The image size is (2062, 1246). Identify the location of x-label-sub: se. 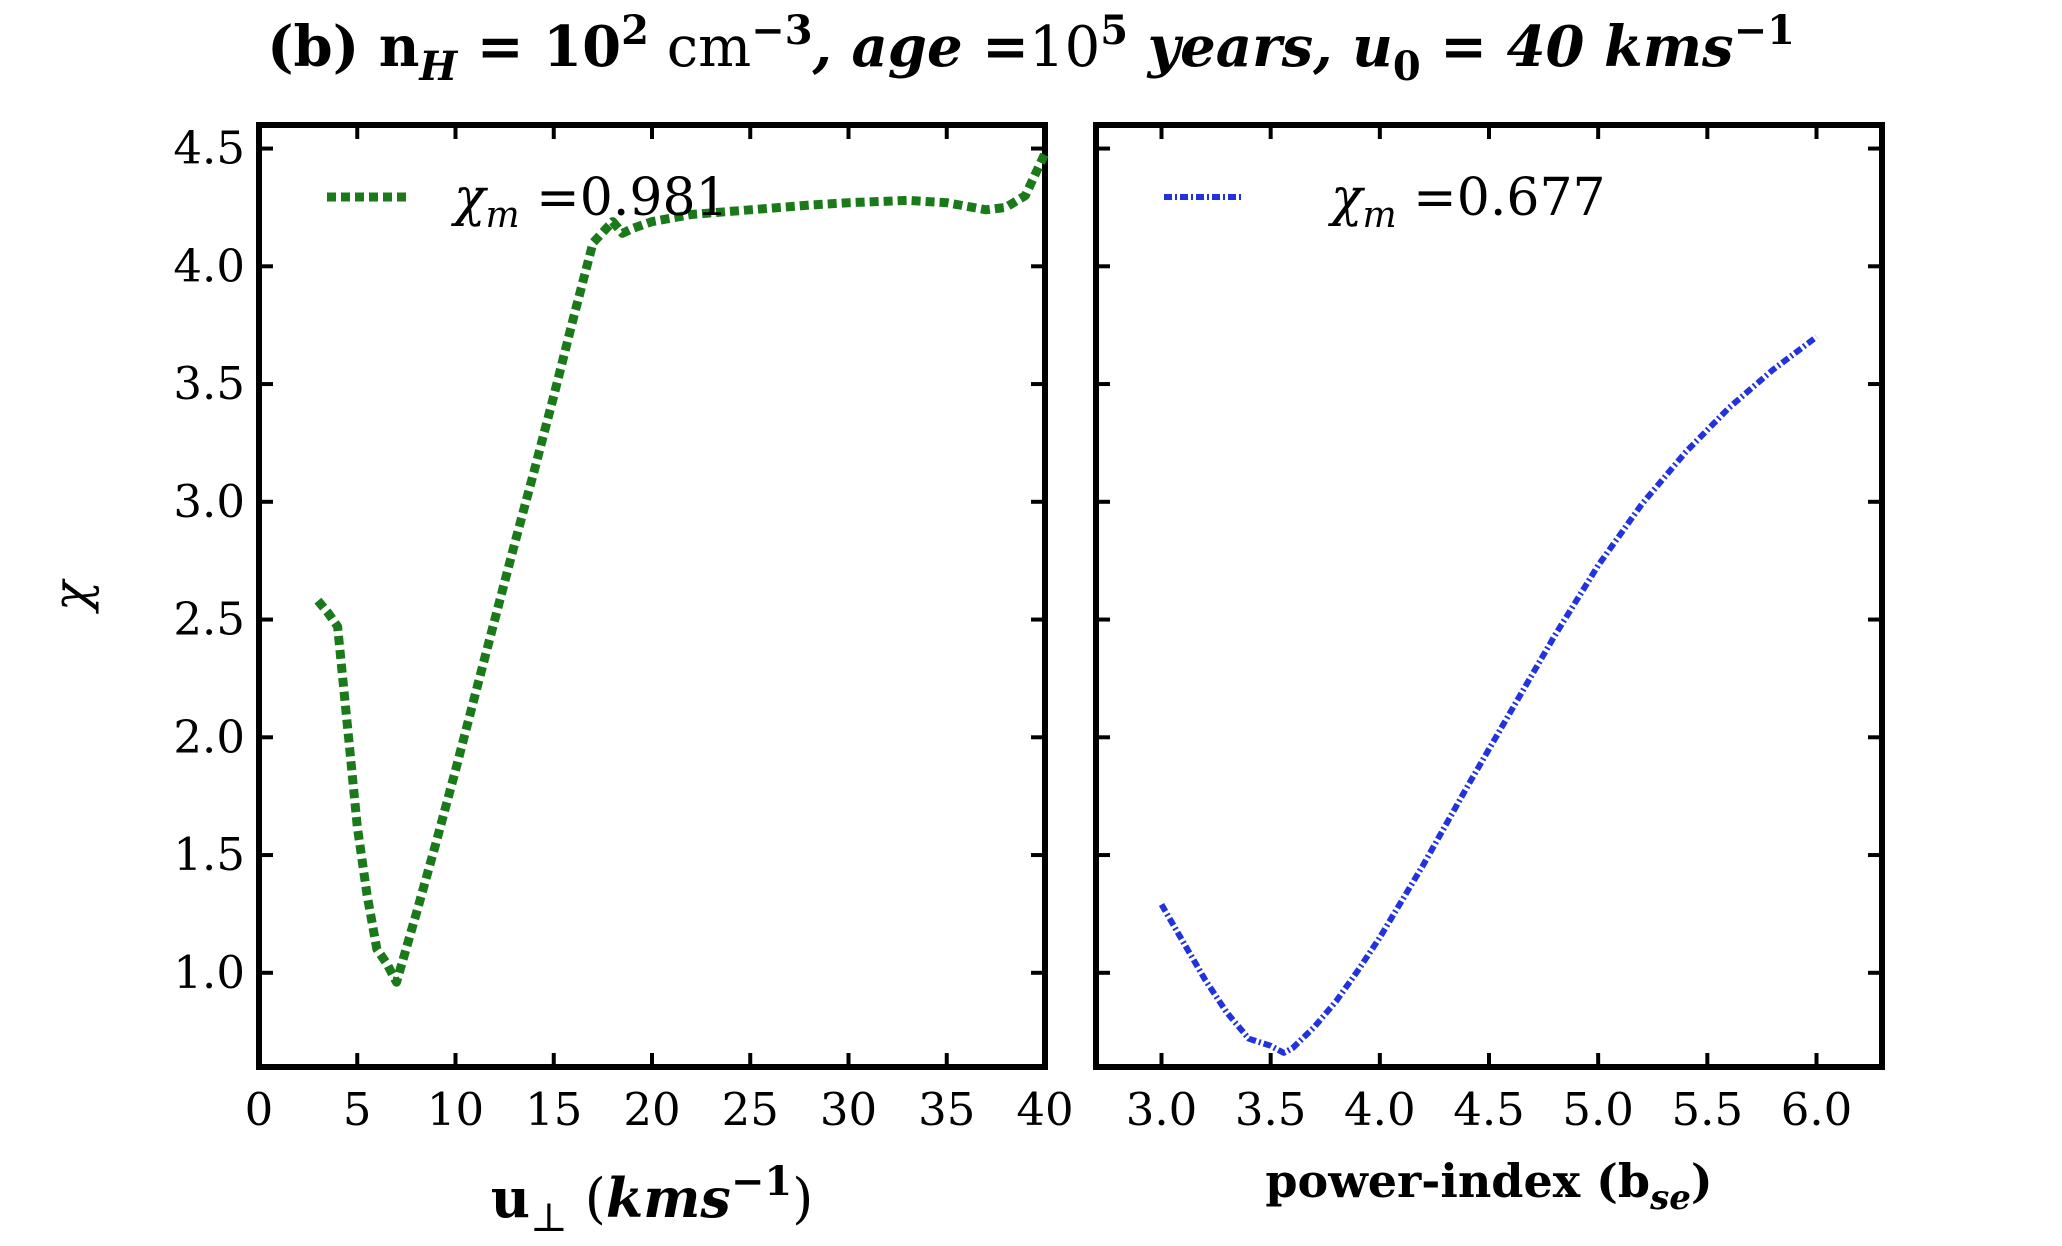
(1670, 1198).